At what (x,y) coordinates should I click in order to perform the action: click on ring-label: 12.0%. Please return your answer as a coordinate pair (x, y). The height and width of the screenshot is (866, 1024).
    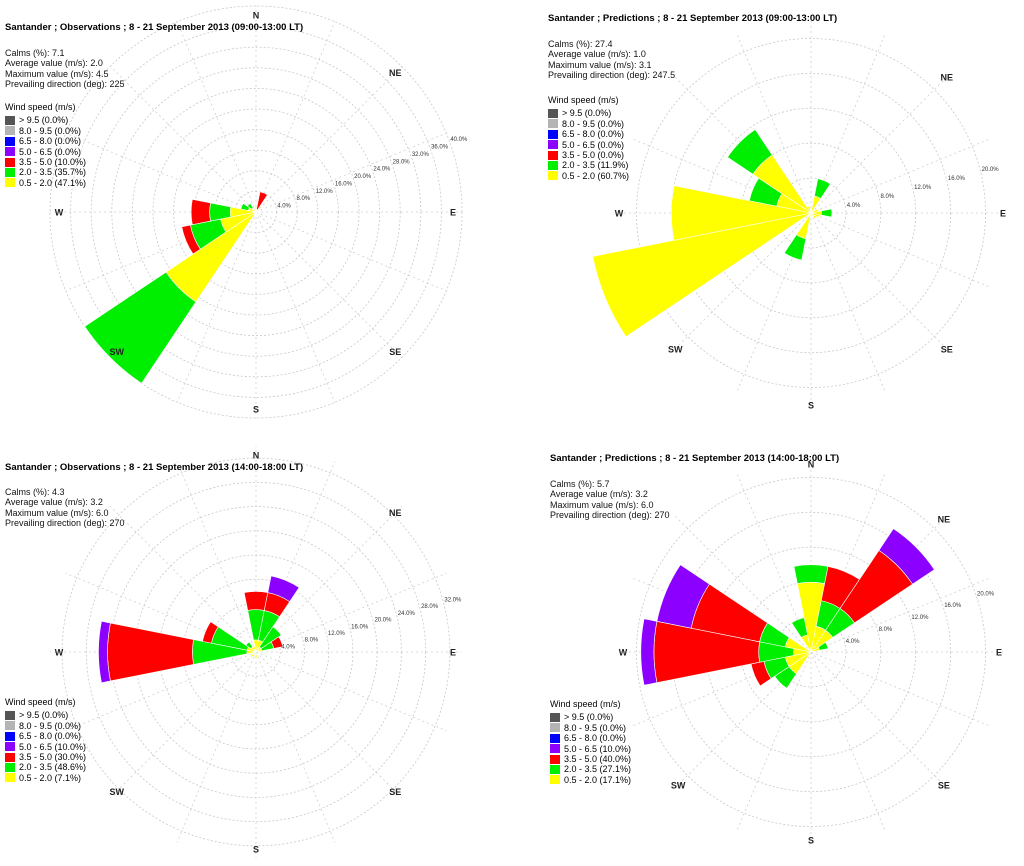
    Looking at the image, I should click on (923, 188).